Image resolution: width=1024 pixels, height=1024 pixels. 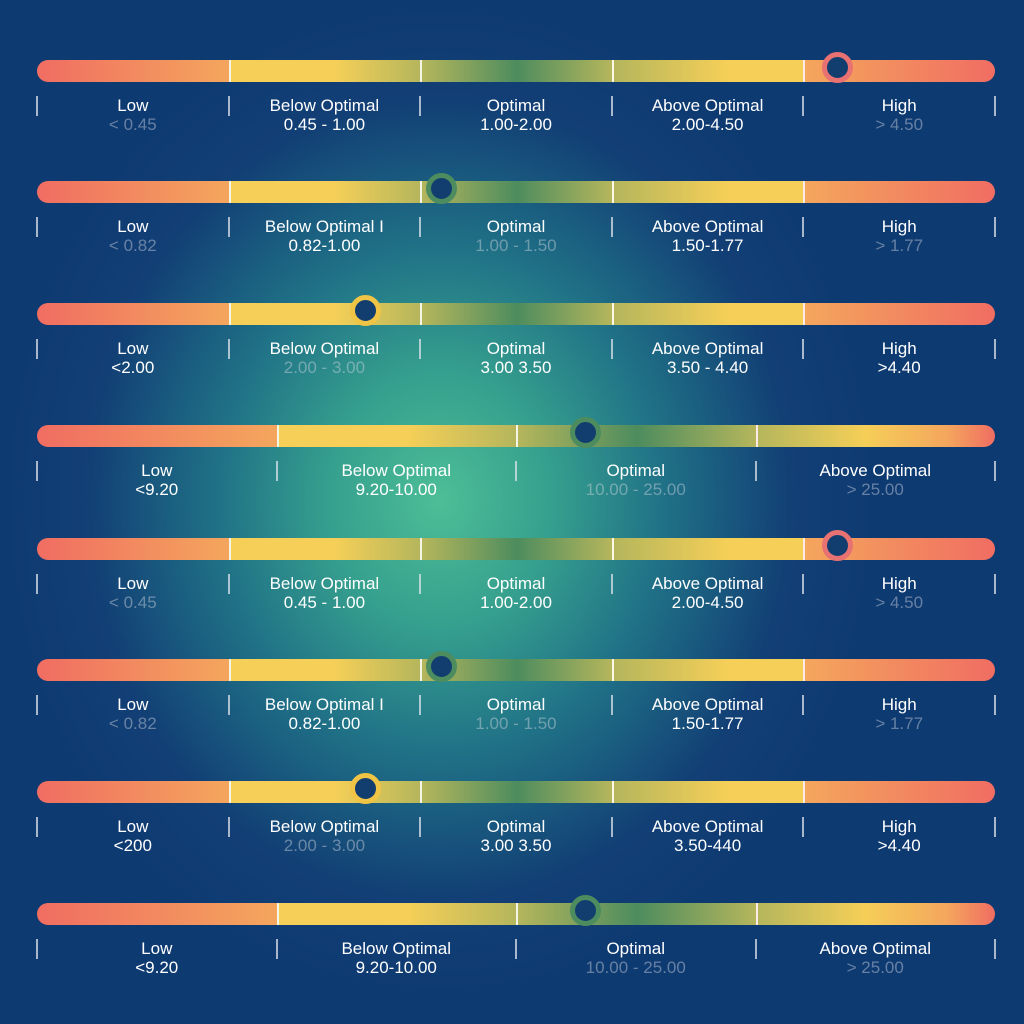 I want to click on segment-label: Above Optimal 2.00-4.50, so click(x=708, y=115).